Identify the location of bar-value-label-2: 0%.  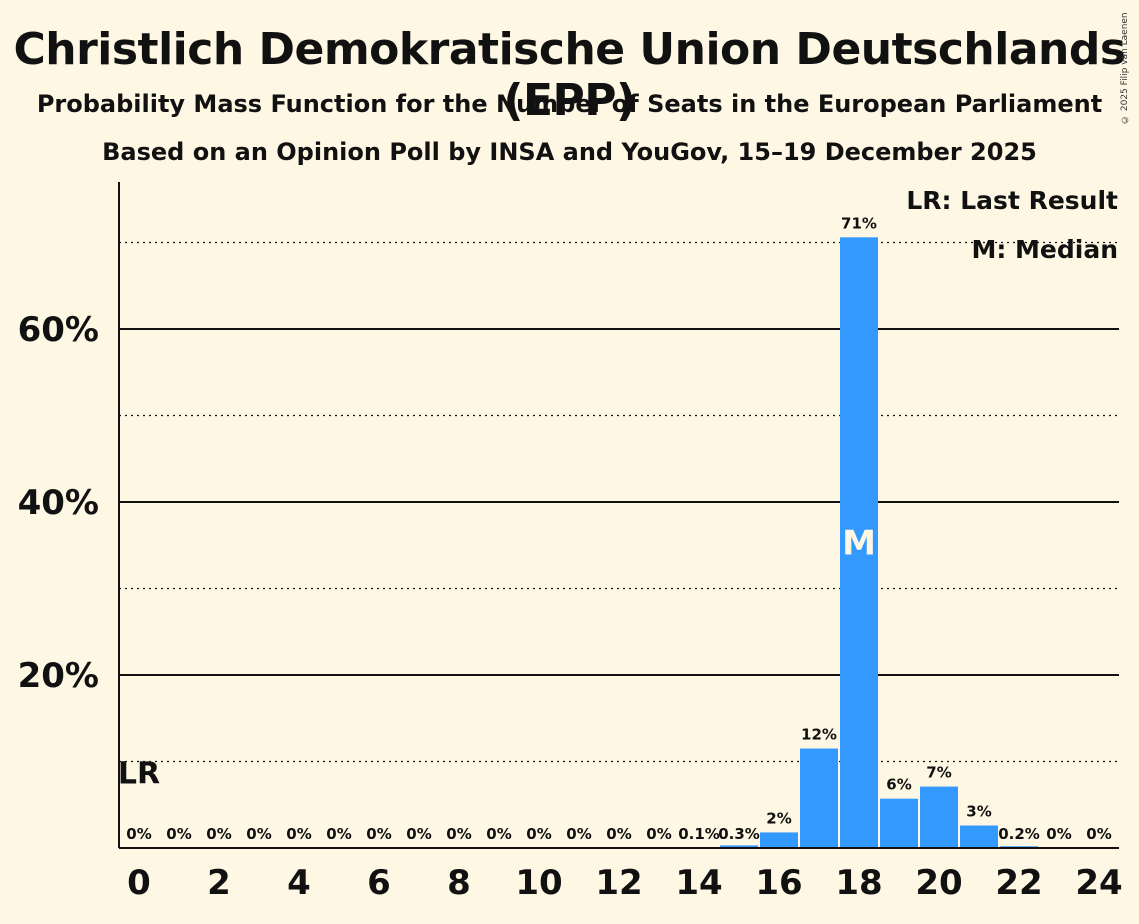
(218, 834).